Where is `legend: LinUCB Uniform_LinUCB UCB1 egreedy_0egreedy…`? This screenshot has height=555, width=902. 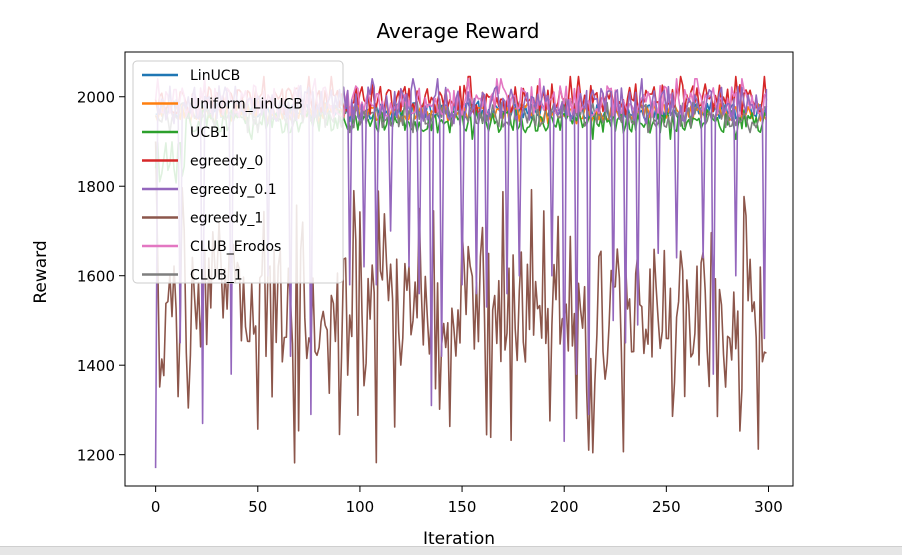 legend: LinUCB Uniform_LinUCB UCB1 egreedy_0egreedy… is located at coordinates (238, 172).